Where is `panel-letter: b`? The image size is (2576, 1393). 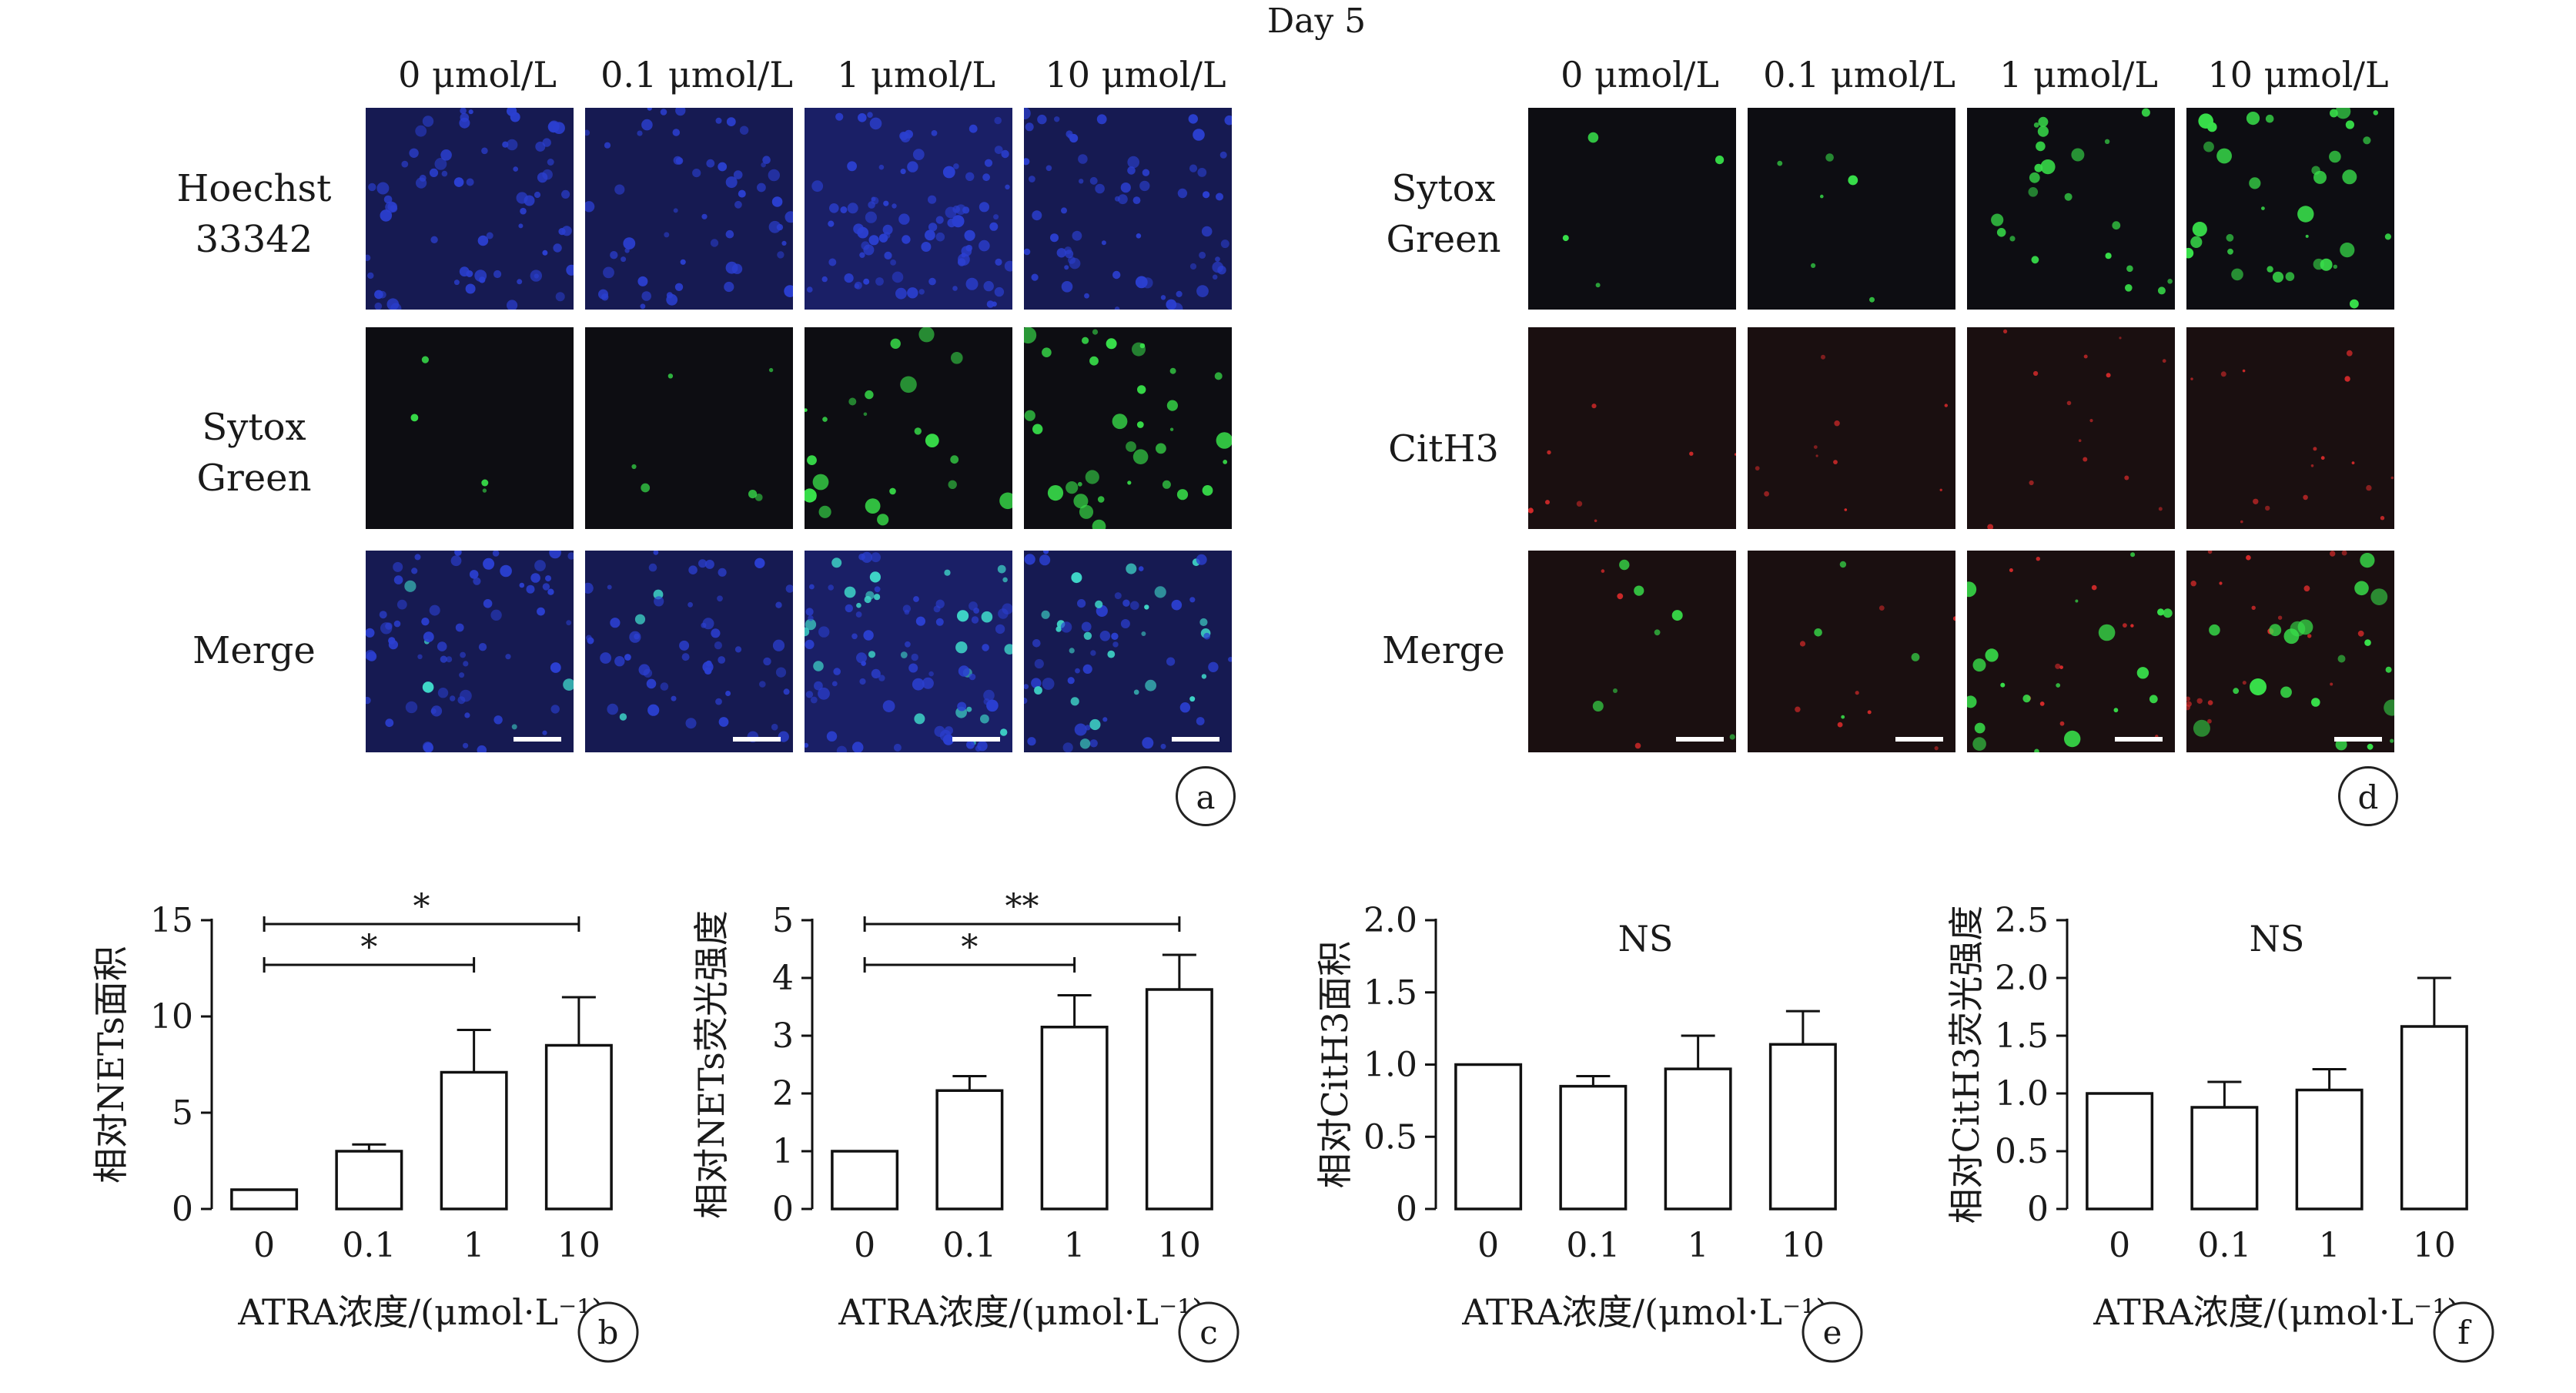 panel-letter: b is located at coordinates (608, 1333).